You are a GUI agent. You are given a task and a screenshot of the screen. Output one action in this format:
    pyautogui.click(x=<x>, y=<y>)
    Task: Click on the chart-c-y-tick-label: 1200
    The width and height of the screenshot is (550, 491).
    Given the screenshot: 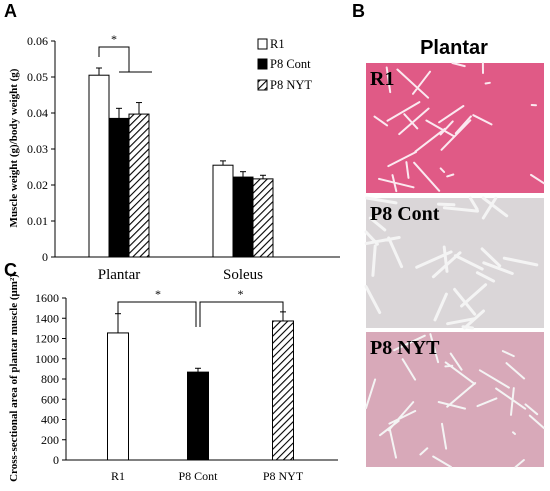 What is the action you would take?
    pyautogui.click(x=47, y=339)
    